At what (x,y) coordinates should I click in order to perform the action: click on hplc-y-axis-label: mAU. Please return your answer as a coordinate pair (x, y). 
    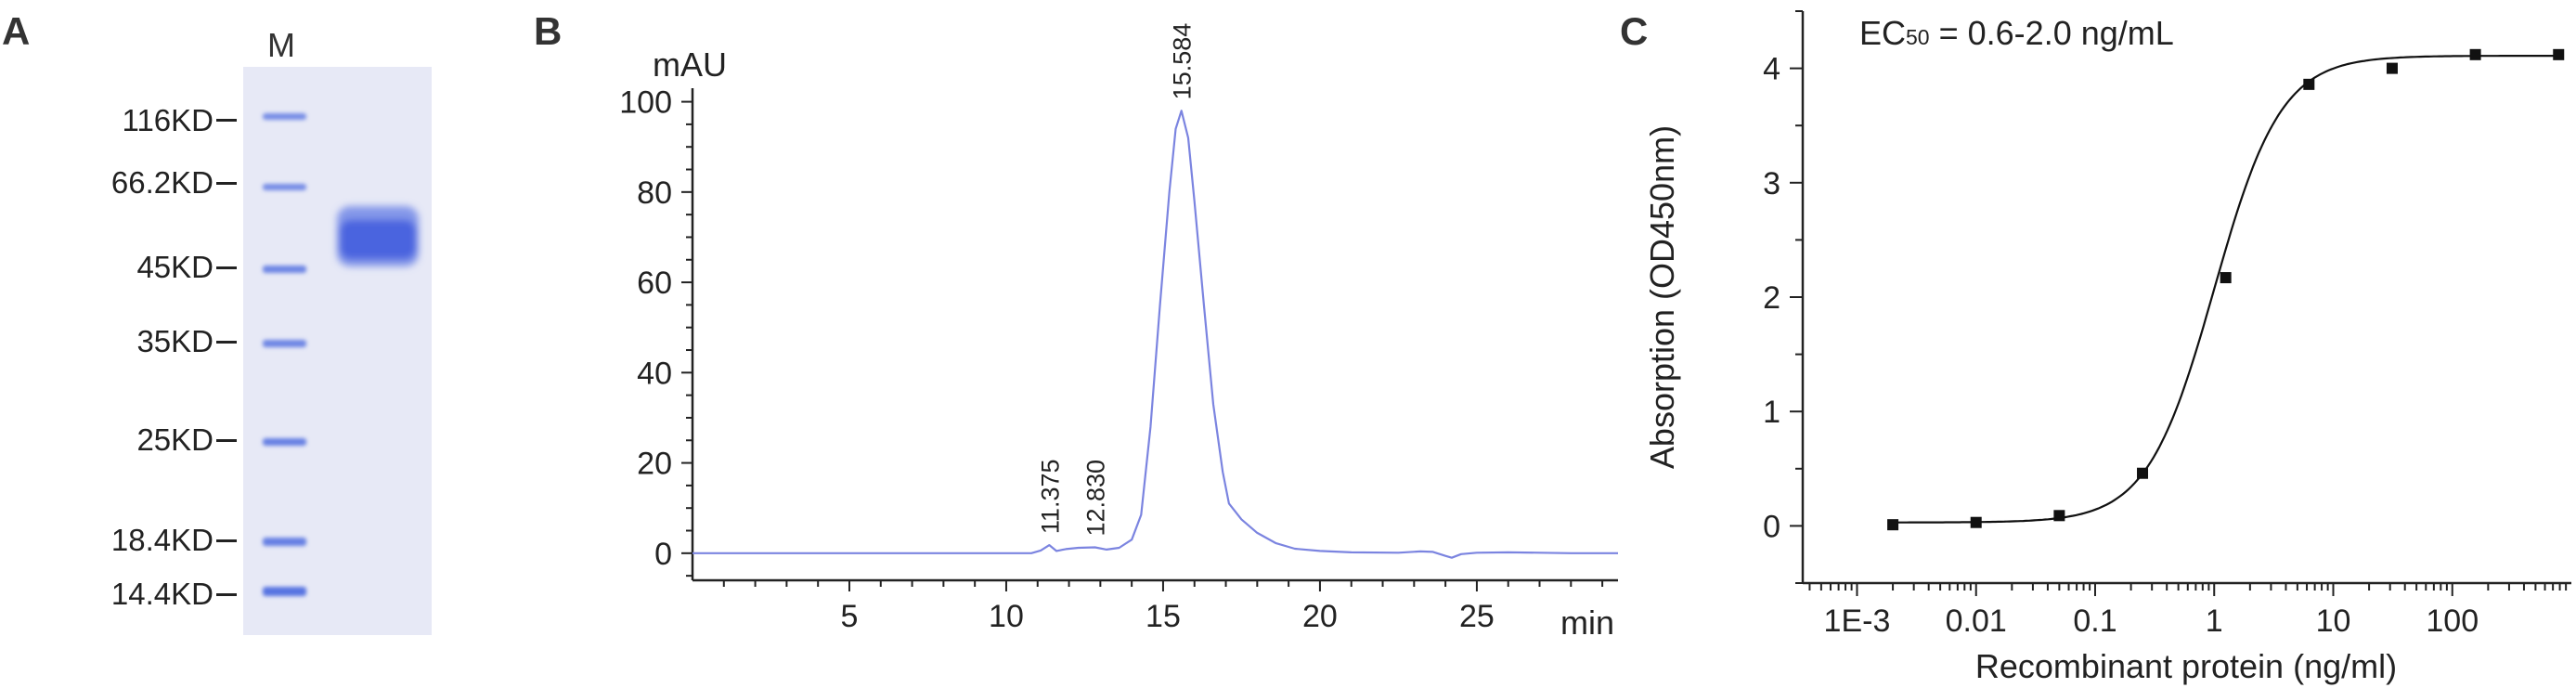
    Looking at the image, I should click on (690, 64).